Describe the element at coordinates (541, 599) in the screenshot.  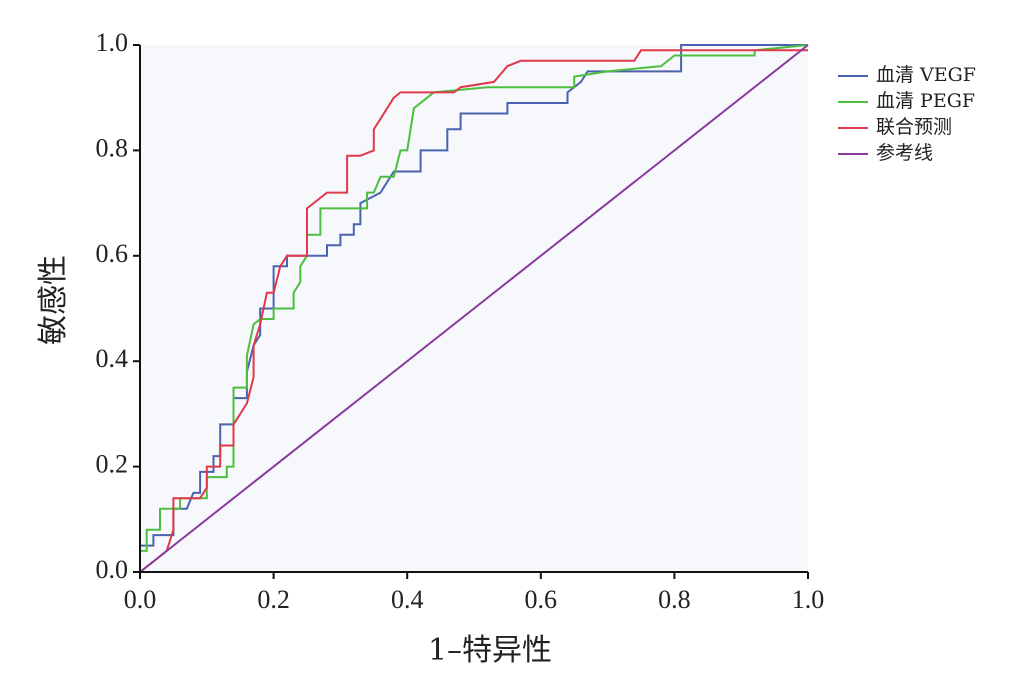
I see `x-tick-label: 0.6` at that location.